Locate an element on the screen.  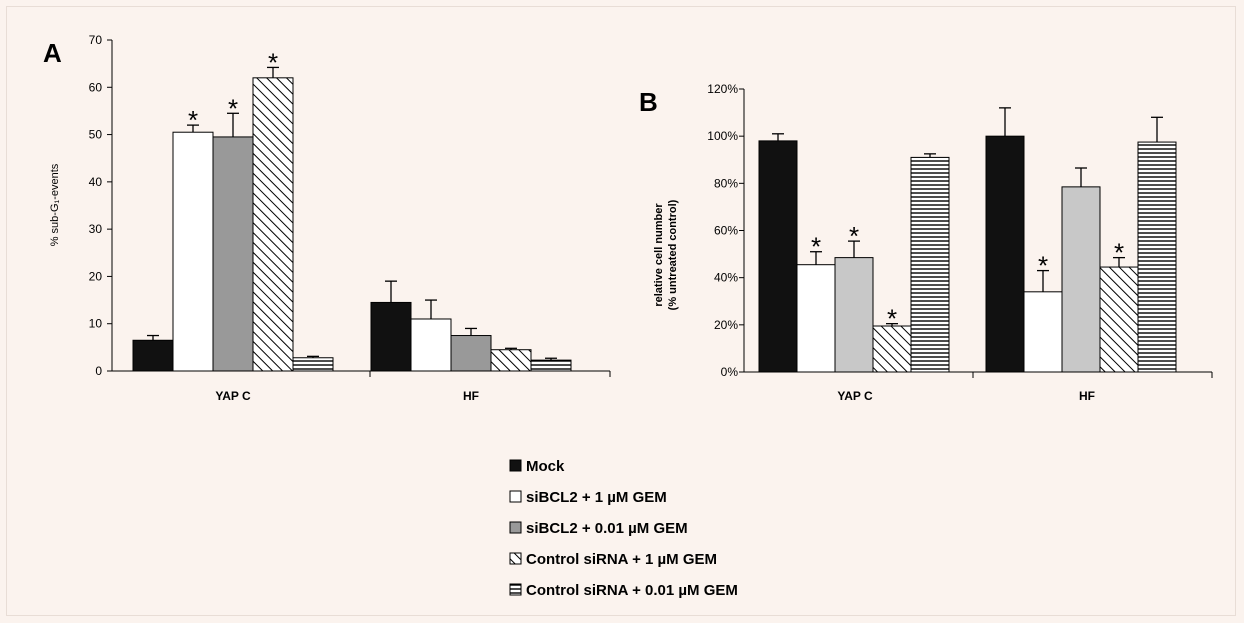
y-tick-label: 40 is located at coordinates (96, 182).